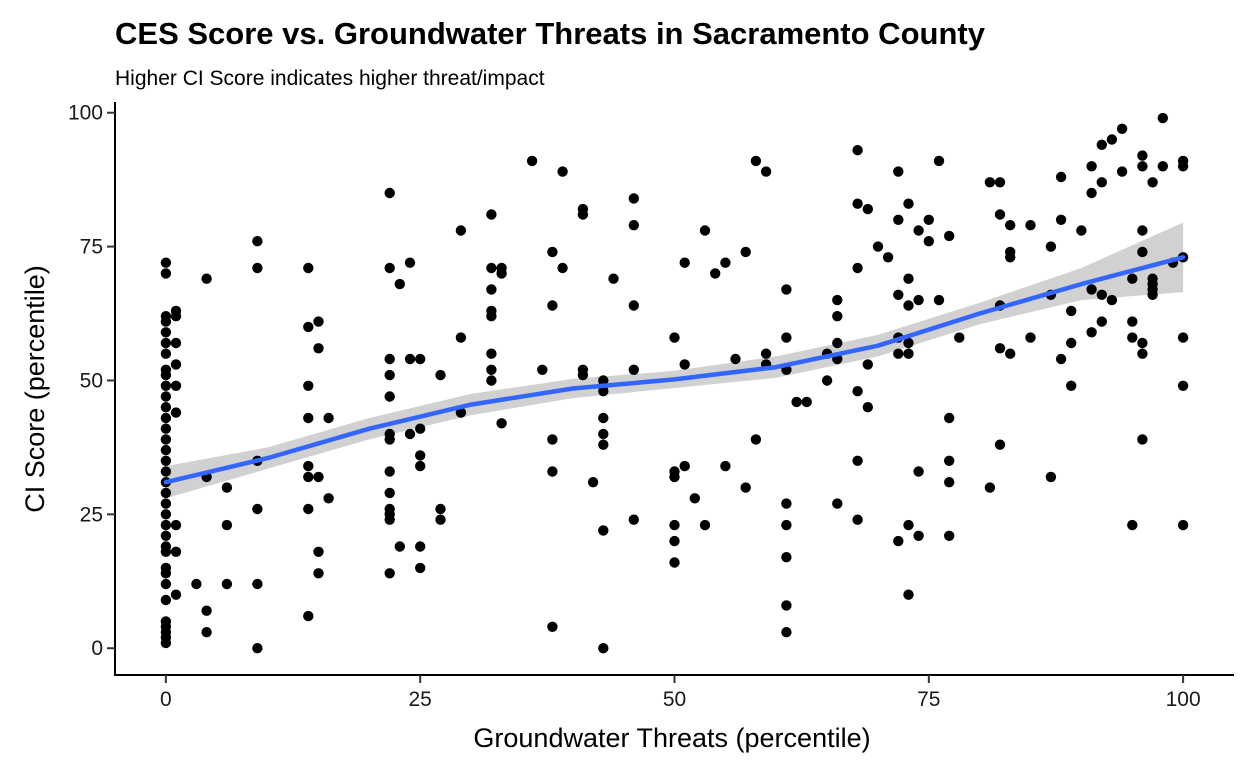  Describe the element at coordinates (85, 113) in the screenshot. I see `y-tick-label: 100` at that location.